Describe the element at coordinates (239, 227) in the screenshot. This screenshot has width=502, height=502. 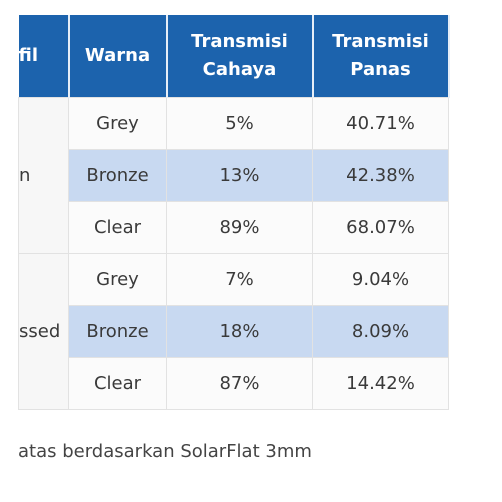
I see `table-cell: 89%` at that location.